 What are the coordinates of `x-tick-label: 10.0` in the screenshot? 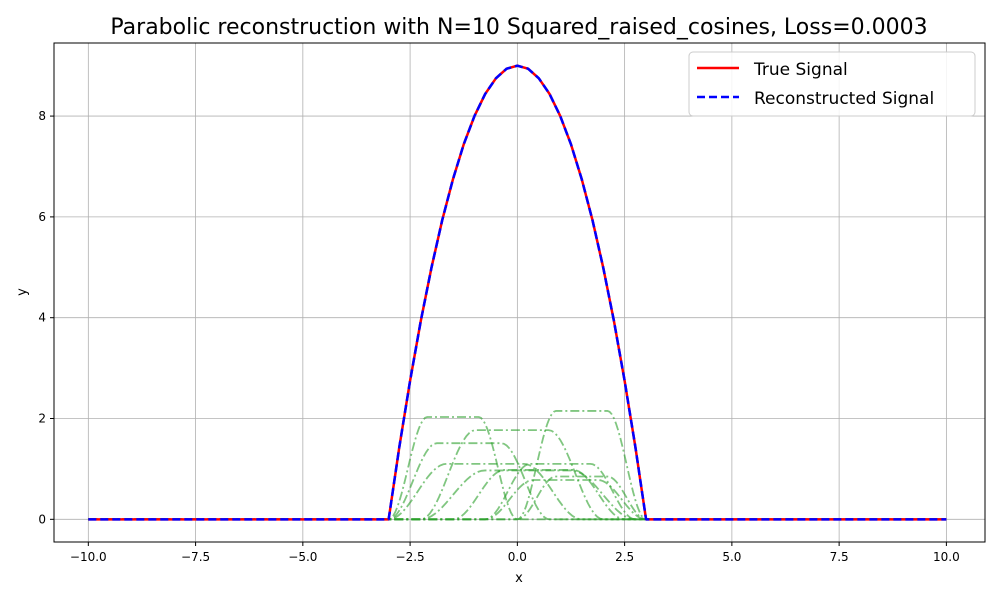 It's located at (946, 557).